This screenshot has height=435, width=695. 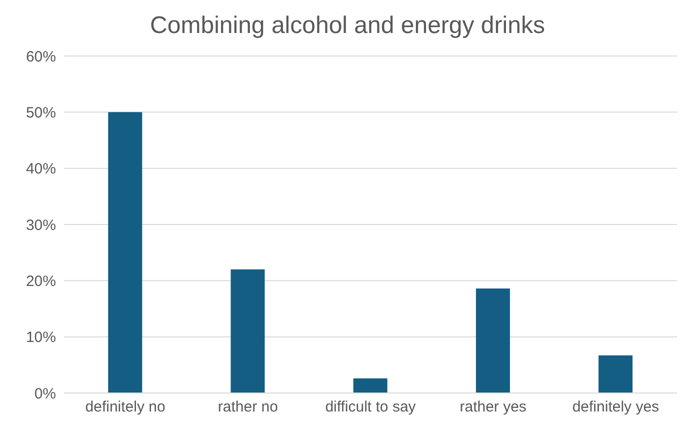 What do you see at coordinates (248, 407) in the screenshot?
I see `x-tick-label: rather no` at bounding box center [248, 407].